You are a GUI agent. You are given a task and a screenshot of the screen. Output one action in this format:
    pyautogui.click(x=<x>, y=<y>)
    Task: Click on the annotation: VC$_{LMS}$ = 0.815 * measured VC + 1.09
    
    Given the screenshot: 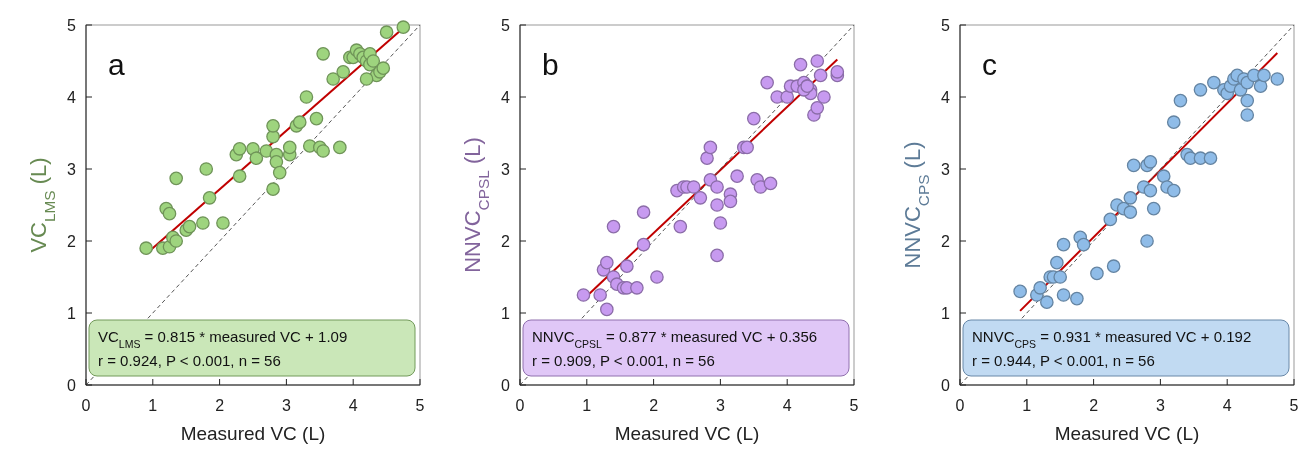 What is the action you would take?
    pyautogui.click(x=223, y=339)
    